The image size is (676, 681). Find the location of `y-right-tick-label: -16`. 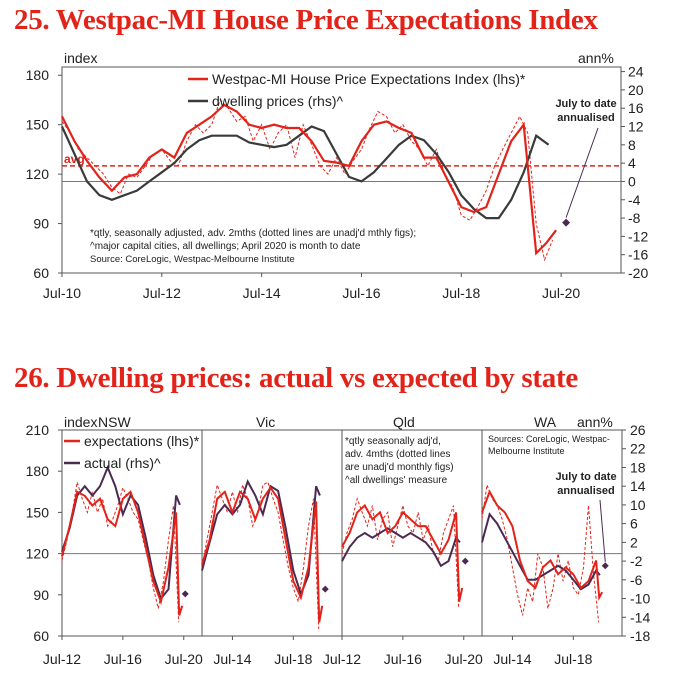

y-right-tick-label: -16 is located at coordinates (638, 255).